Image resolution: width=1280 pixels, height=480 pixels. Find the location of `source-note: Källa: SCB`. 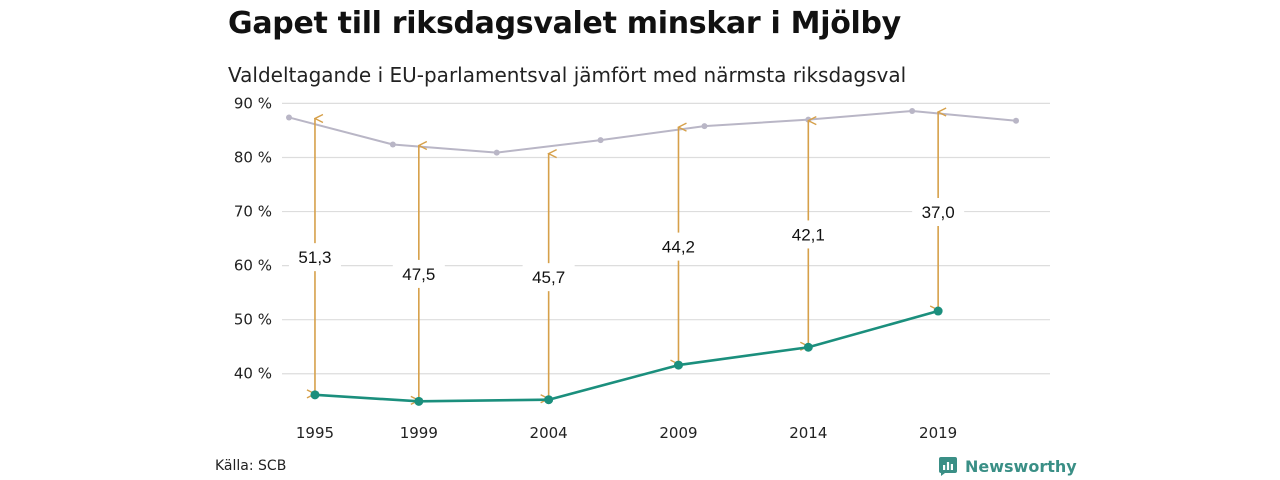

source-note: Källa: SCB is located at coordinates (251, 466).